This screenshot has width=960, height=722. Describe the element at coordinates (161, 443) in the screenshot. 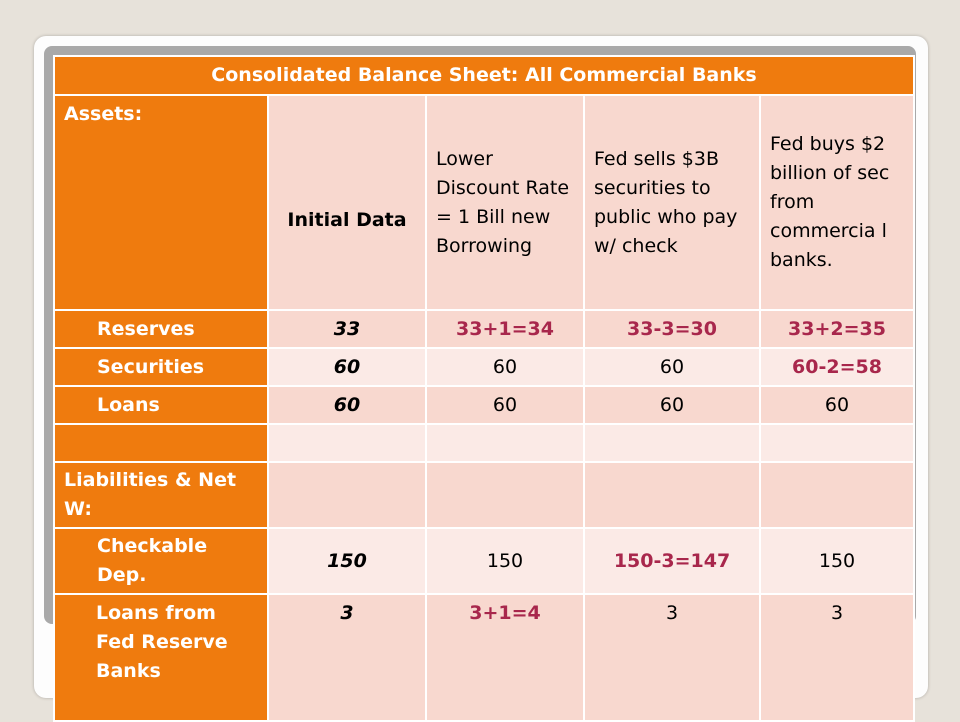

I see `row-label-blank` at that location.